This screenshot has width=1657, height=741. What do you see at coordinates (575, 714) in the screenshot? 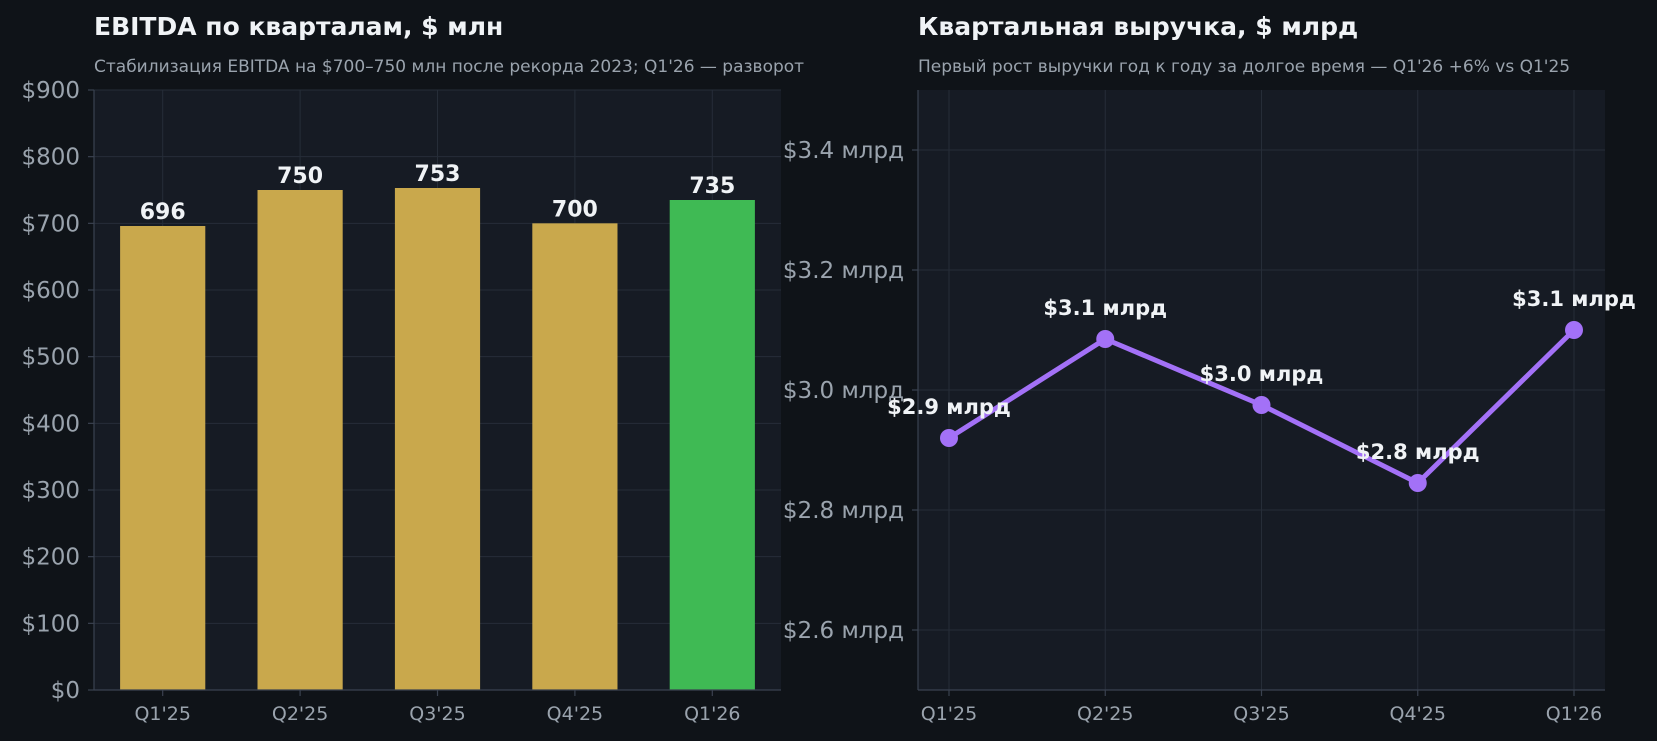
I see `ebitda-x-tick-label: Q4'25` at bounding box center [575, 714].